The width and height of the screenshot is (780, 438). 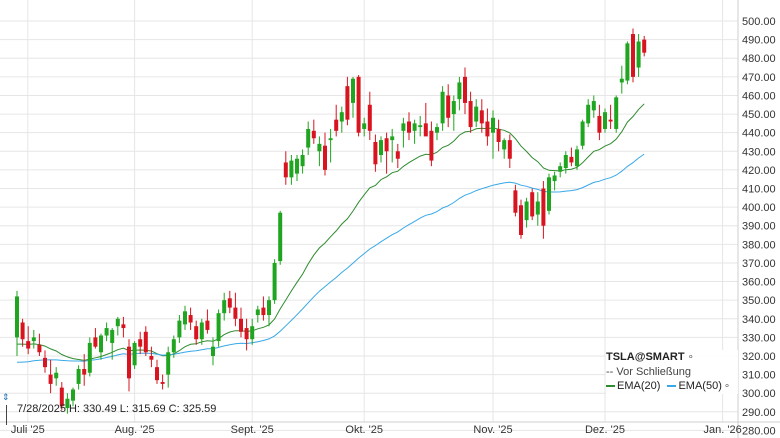 What do you see at coordinates (690, 357) in the screenshot?
I see `symbol-settings-icon: ∘` at bounding box center [690, 357].